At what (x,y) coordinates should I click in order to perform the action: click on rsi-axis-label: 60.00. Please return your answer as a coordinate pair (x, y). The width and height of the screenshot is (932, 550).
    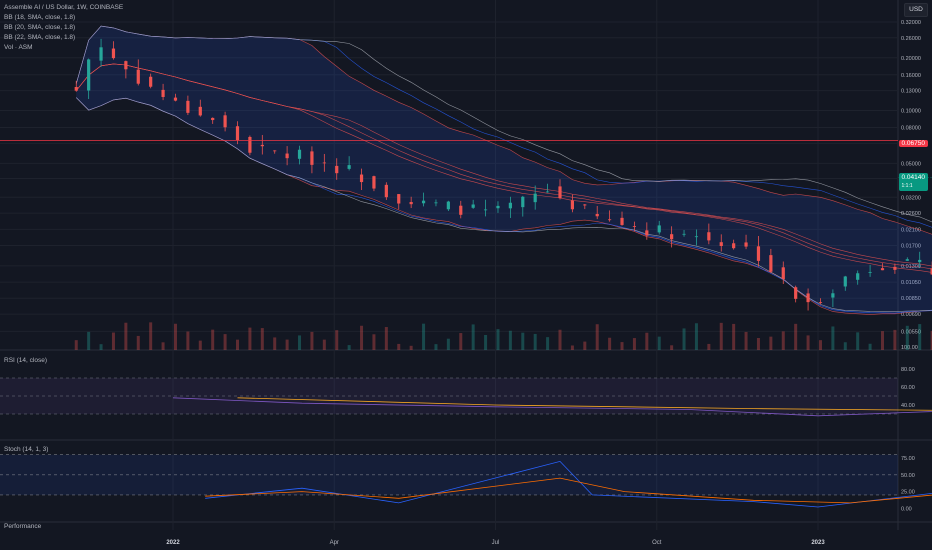
    Looking at the image, I should click on (908, 388).